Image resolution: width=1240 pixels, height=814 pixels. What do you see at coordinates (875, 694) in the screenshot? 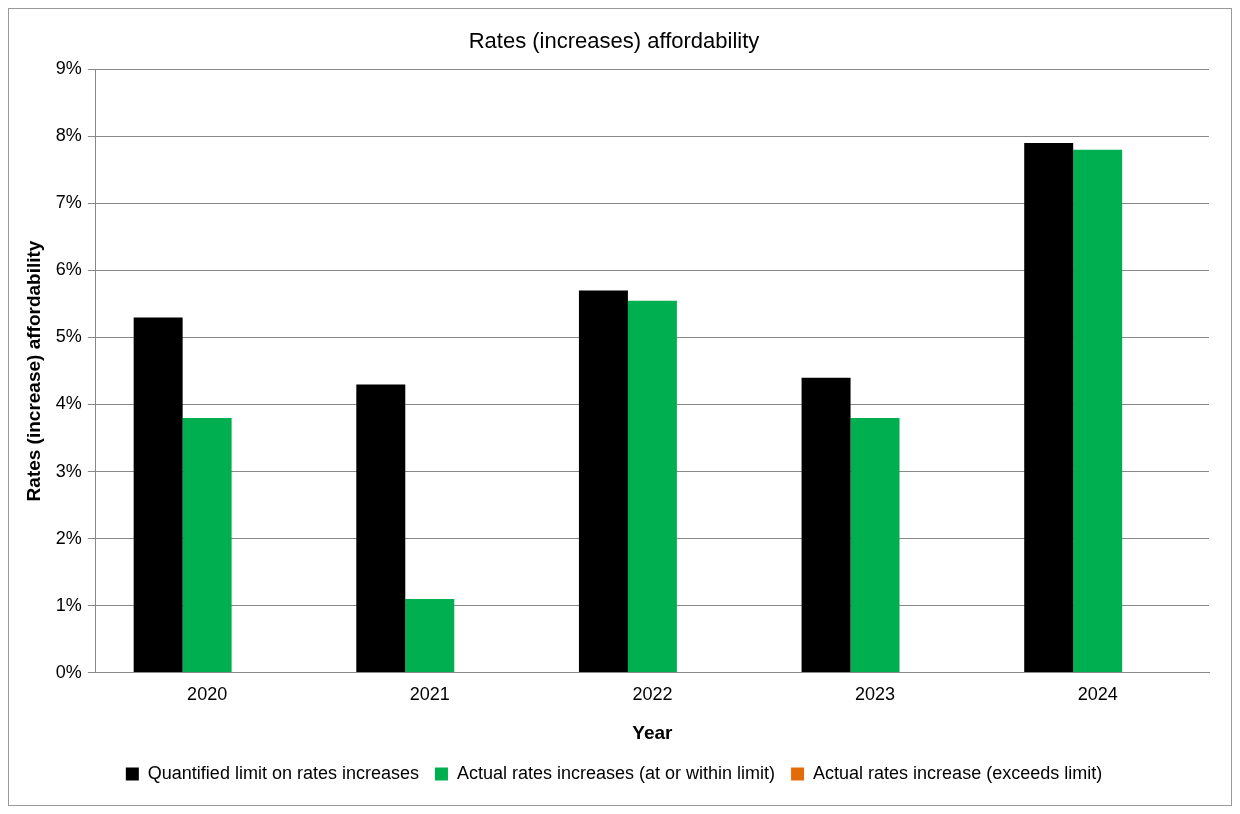
I see `x-tick-label: 2023` at bounding box center [875, 694].